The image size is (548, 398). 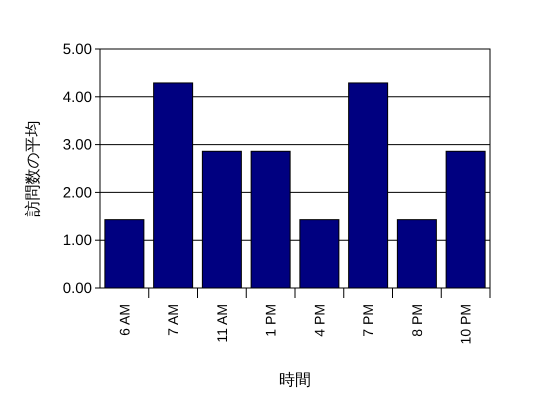 I want to click on x-tick-label: 10 PM, so click(x=466, y=324).